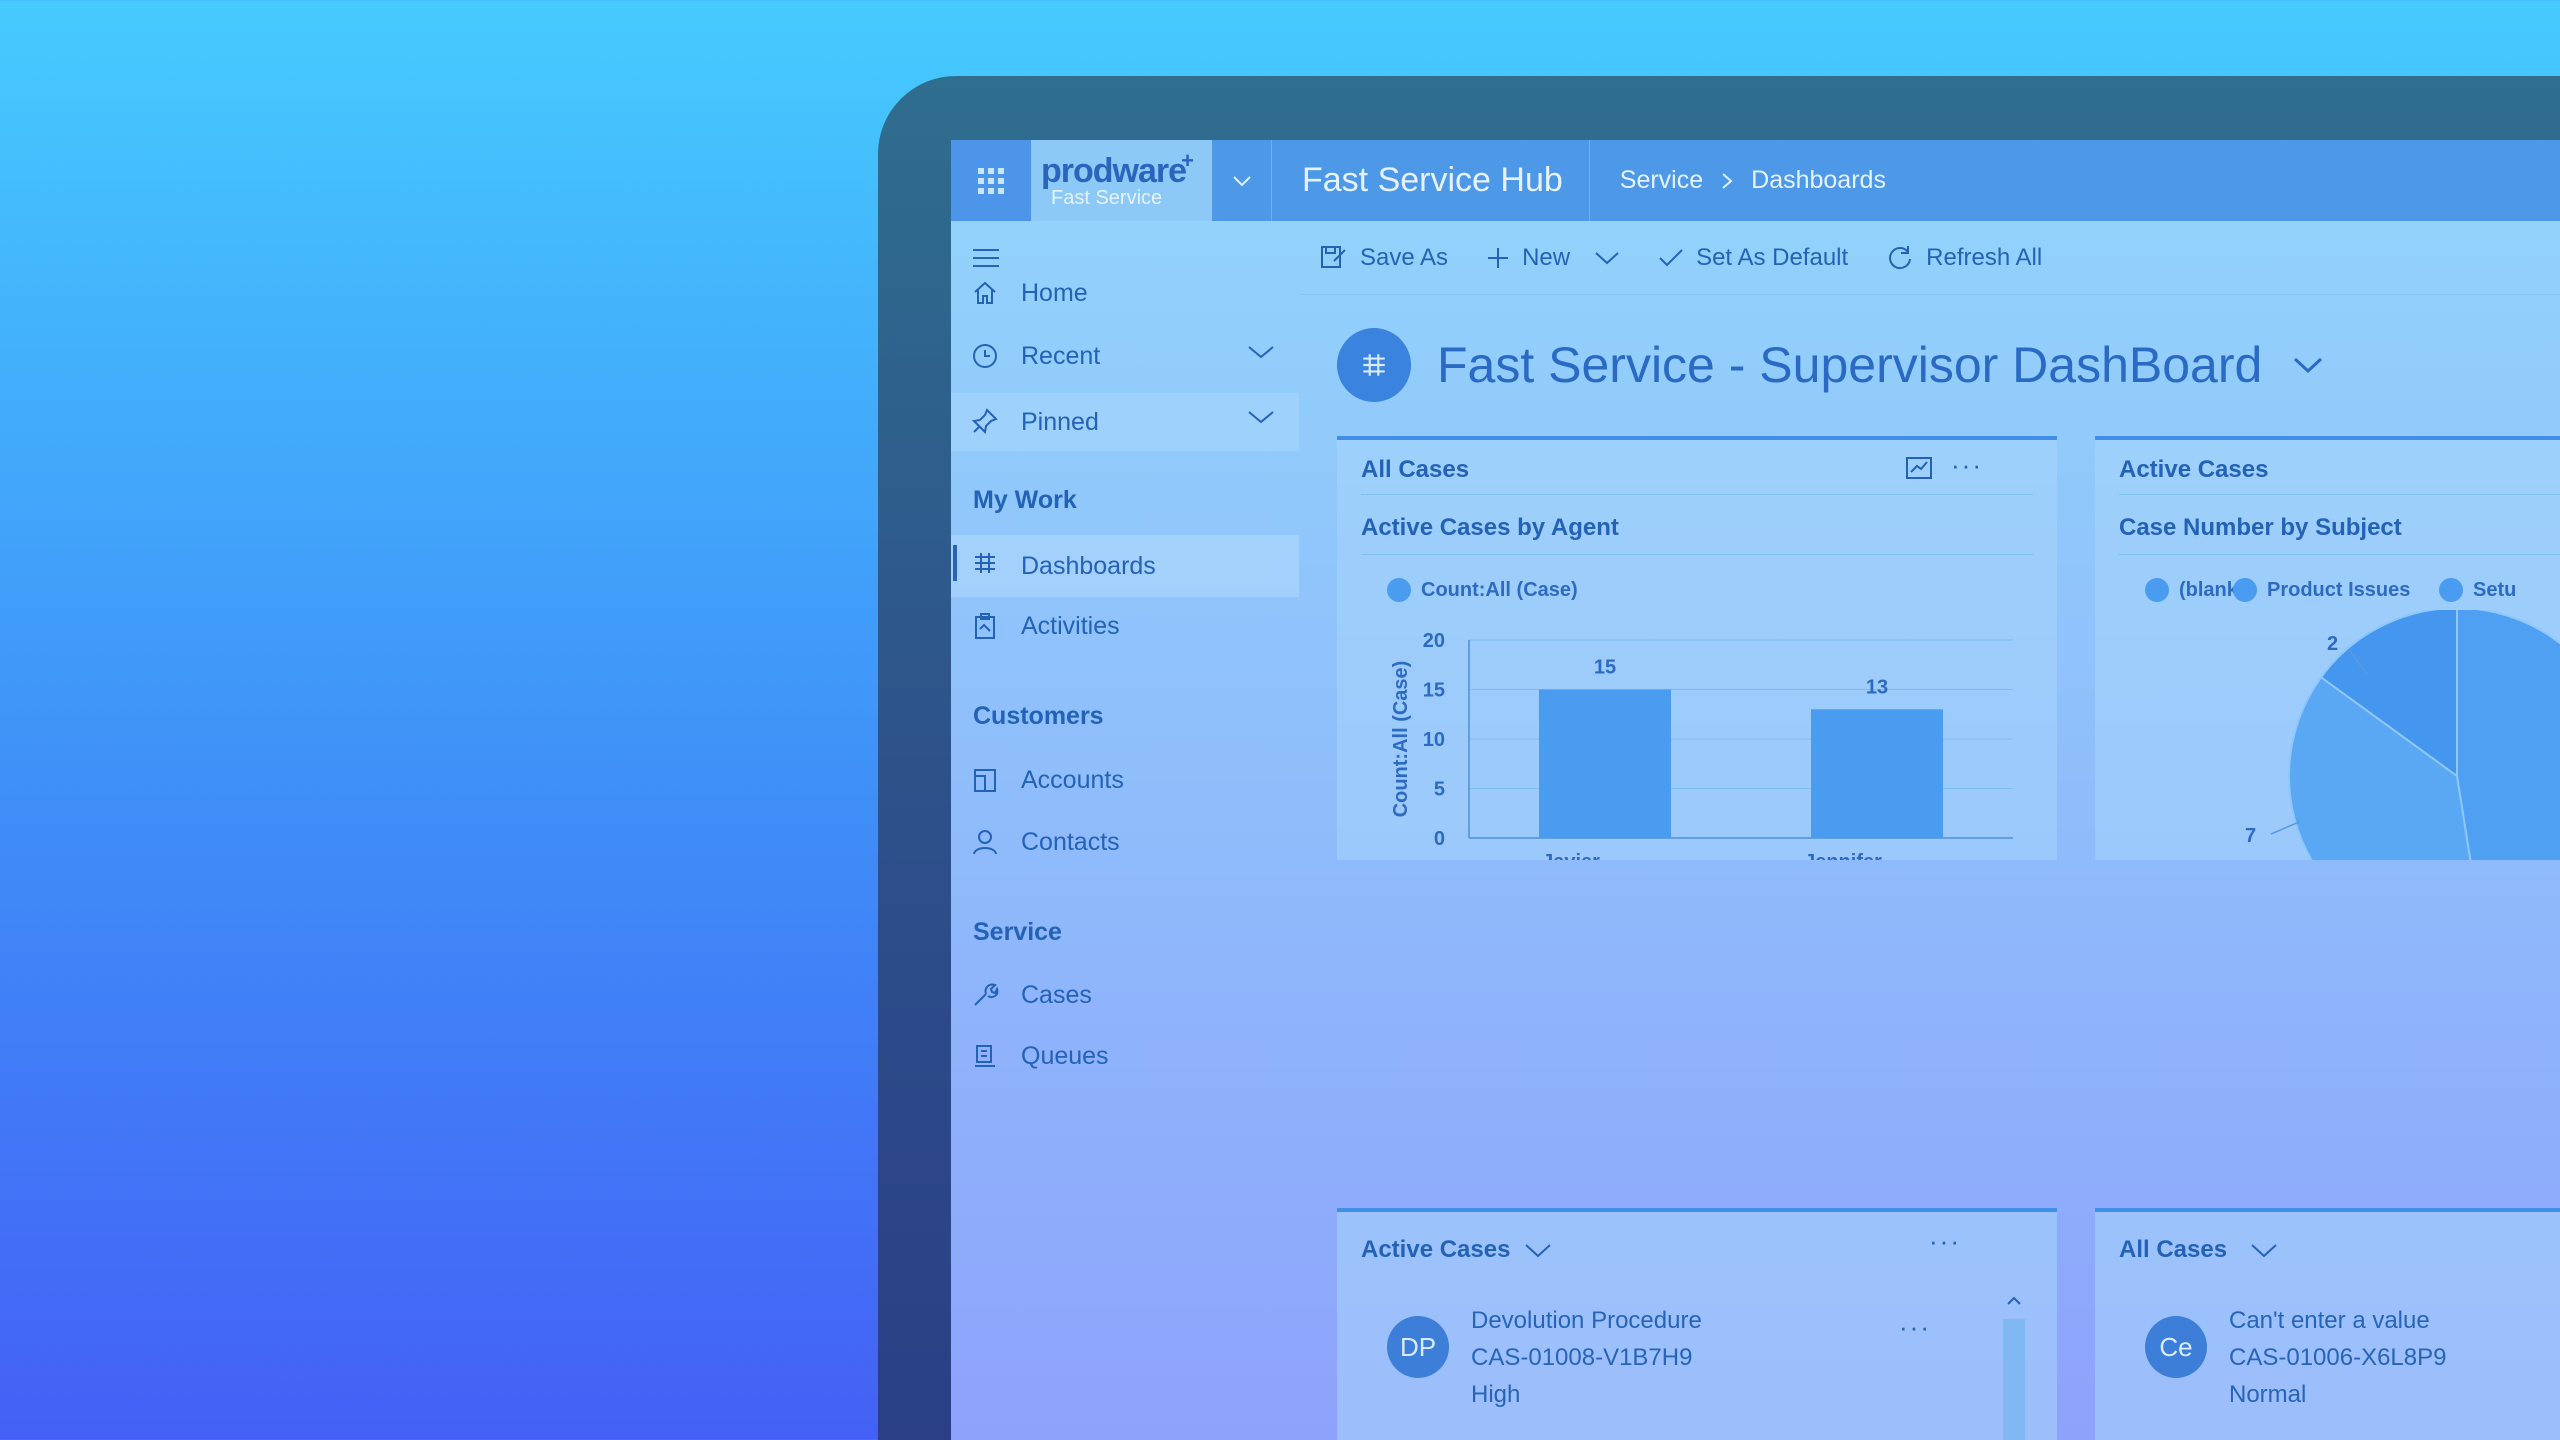  What do you see at coordinates (2014, 1301) in the screenshot?
I see `scroll-up-icon` at bounding box center [2014, 1301].